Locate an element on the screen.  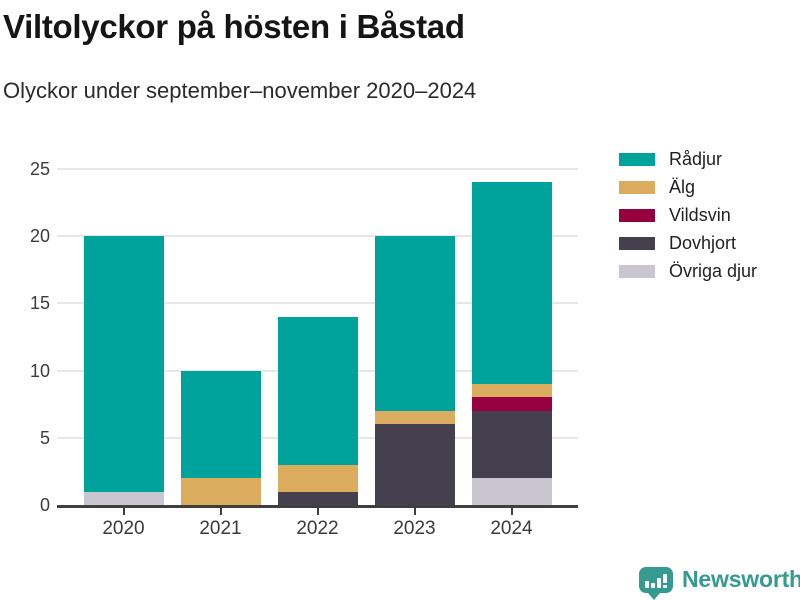
legend: Rådjur Älg Vildsvin Dovhjort Övriga djur is located at coordinates (688, 220).